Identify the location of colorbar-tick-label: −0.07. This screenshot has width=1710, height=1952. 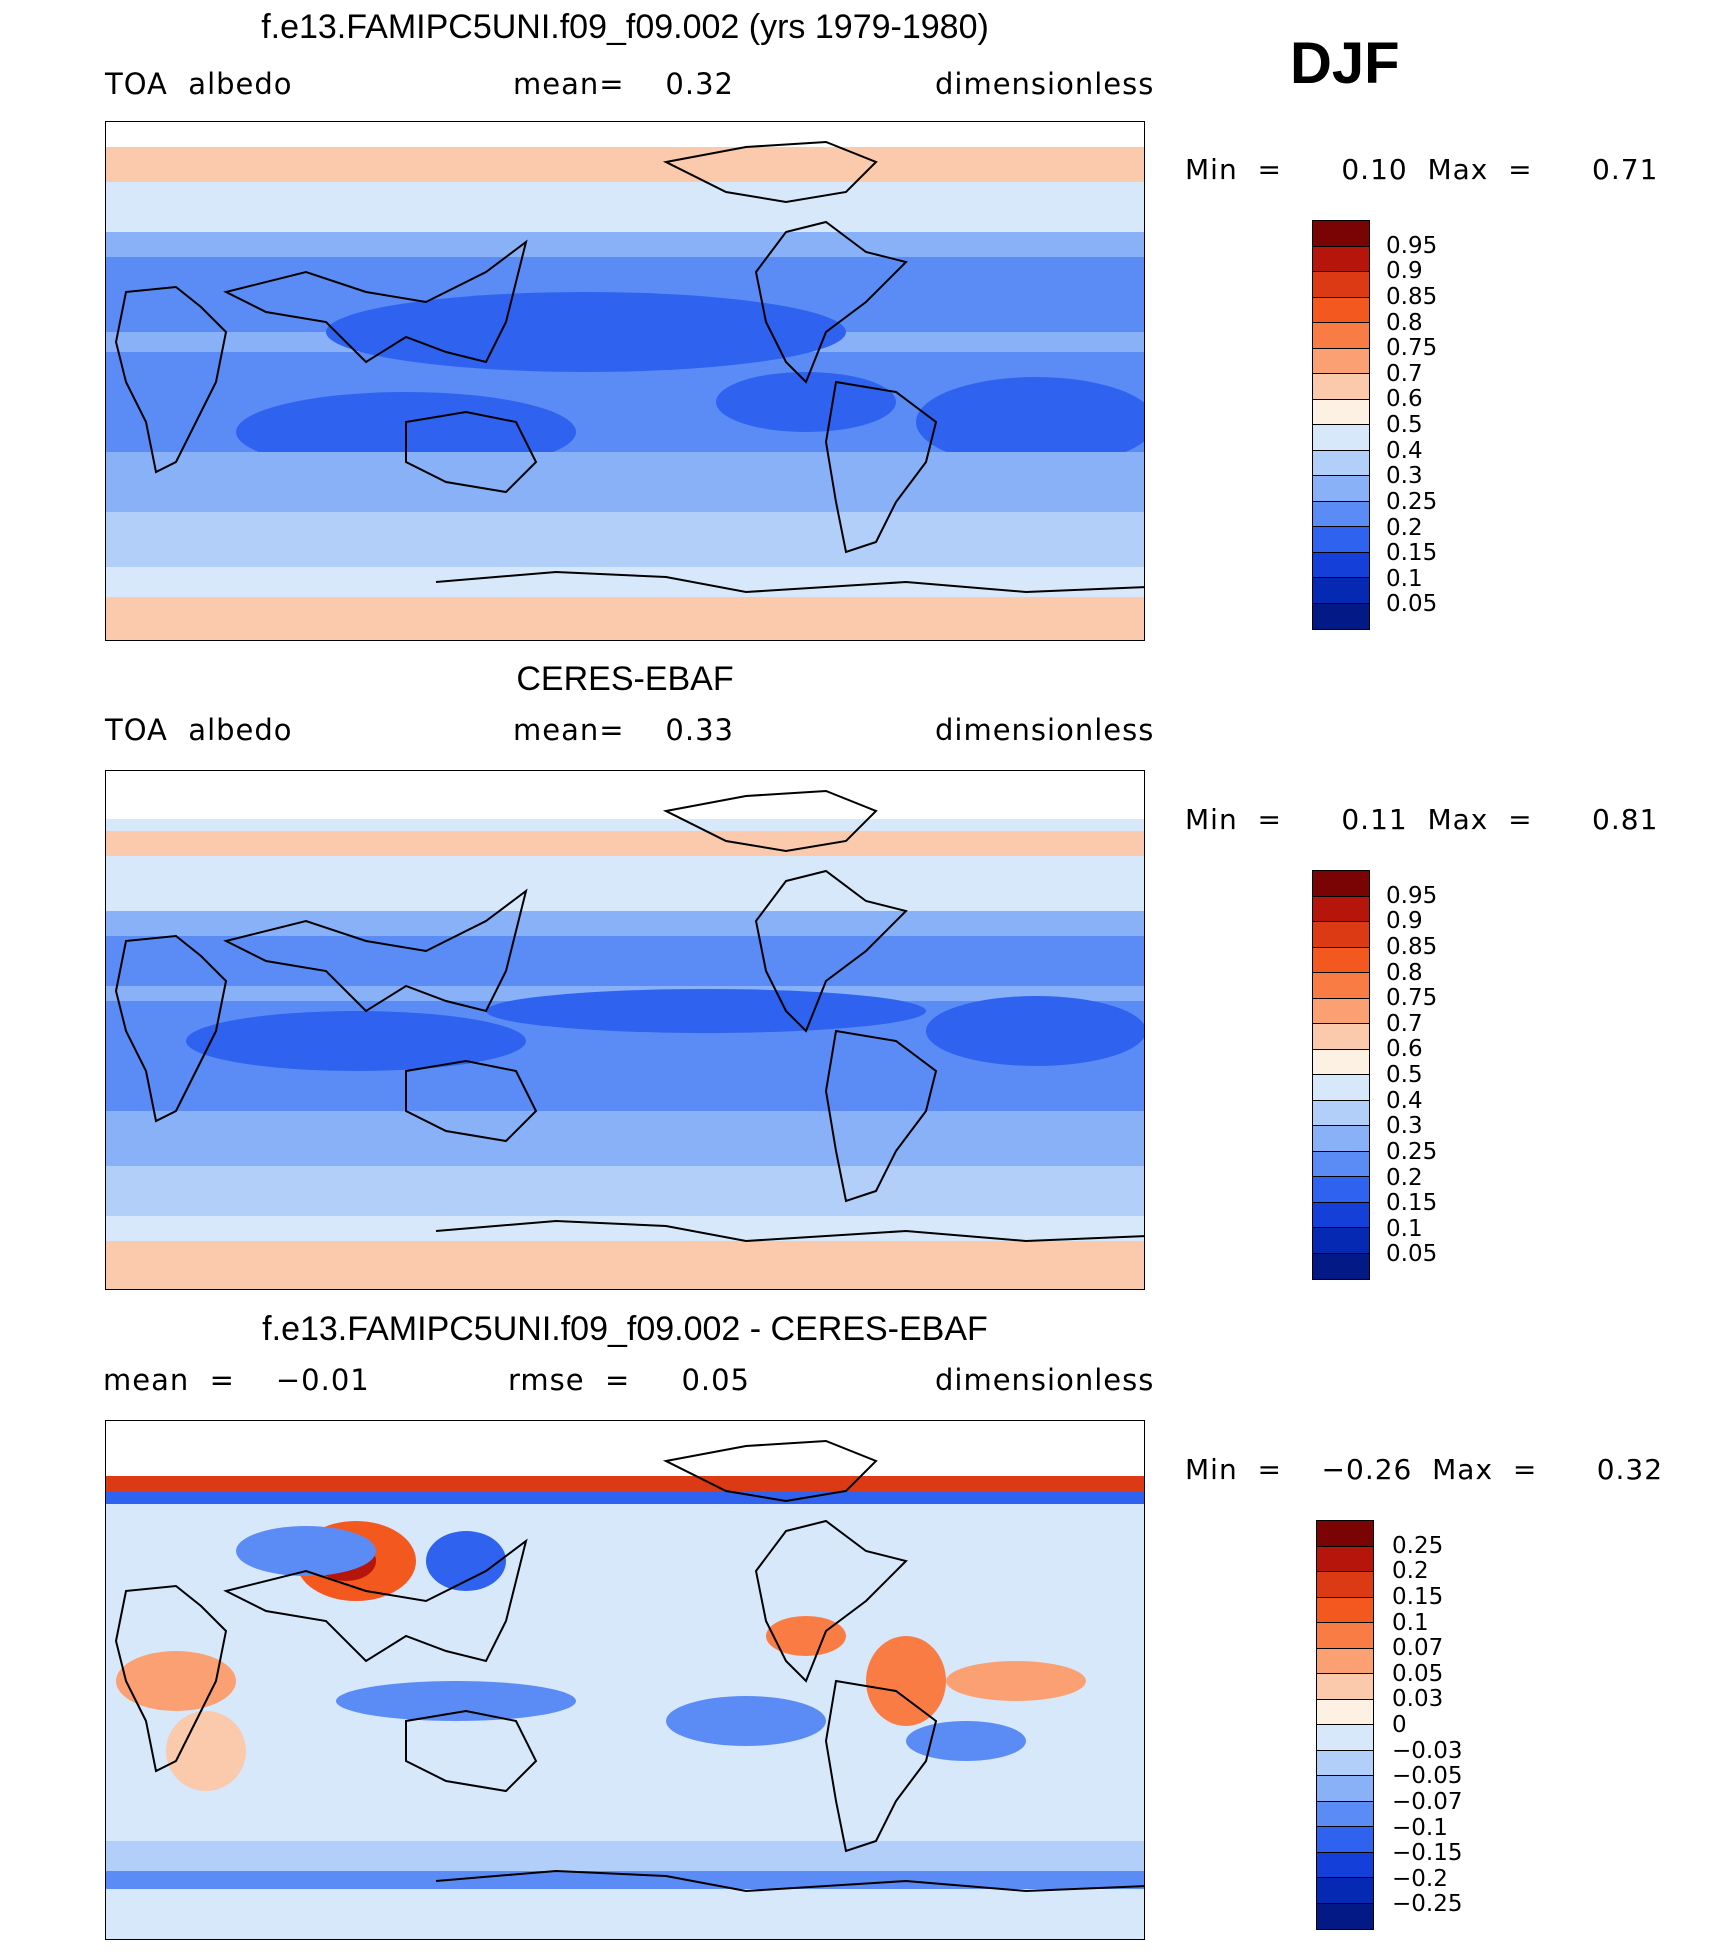
(1427, 1801).